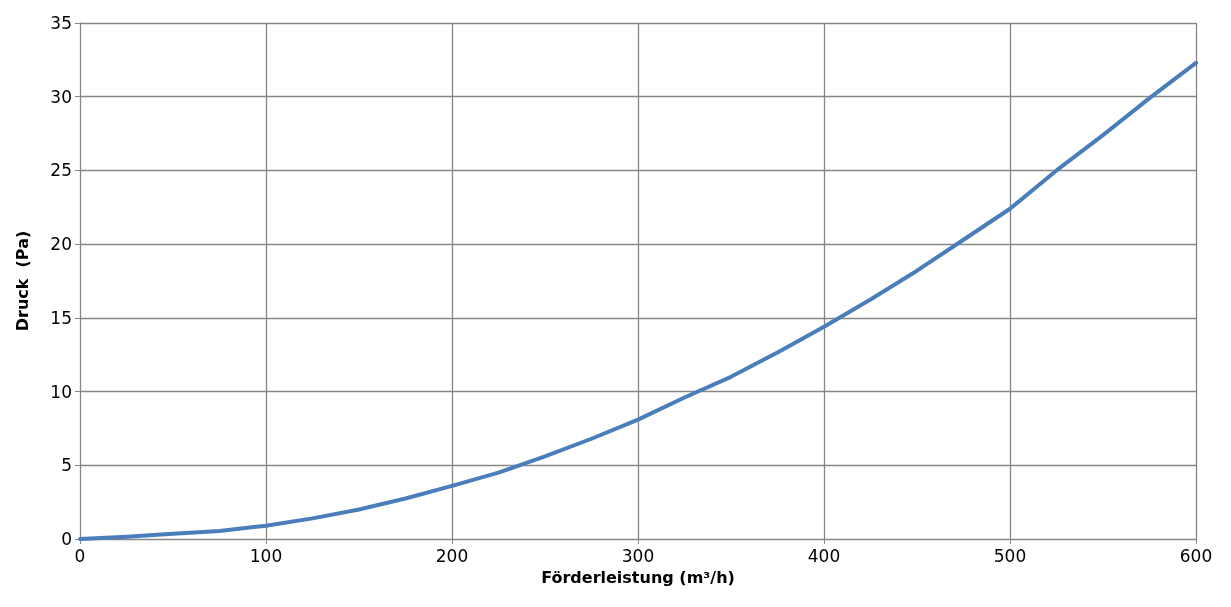  Describe the element at coordinates (22, 281) in the screenshot. I see `y-axis-title: Druck (Pa)` at that location.